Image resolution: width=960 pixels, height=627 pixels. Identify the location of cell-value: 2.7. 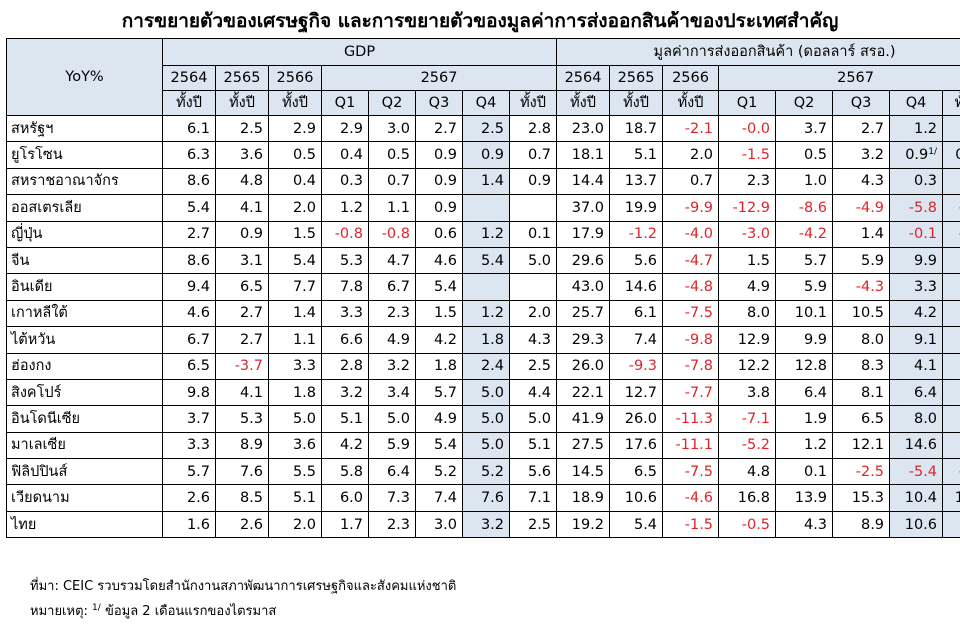
(198, 234).